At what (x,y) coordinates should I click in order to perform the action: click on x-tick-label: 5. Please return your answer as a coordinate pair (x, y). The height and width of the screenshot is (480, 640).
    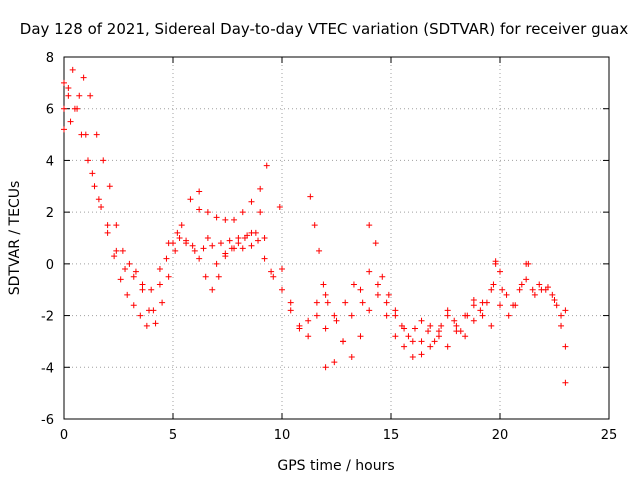
    Looking at the image, I should click on (173, 435).